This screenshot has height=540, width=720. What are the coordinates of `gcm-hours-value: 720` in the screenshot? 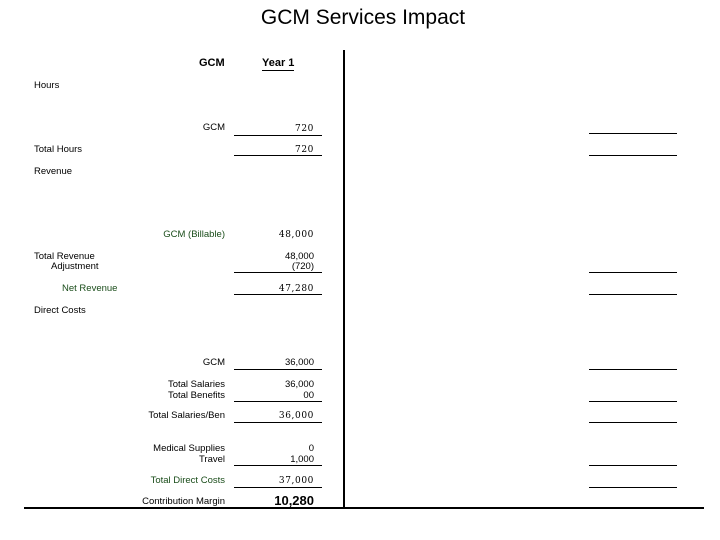 It's located at (304, 129).